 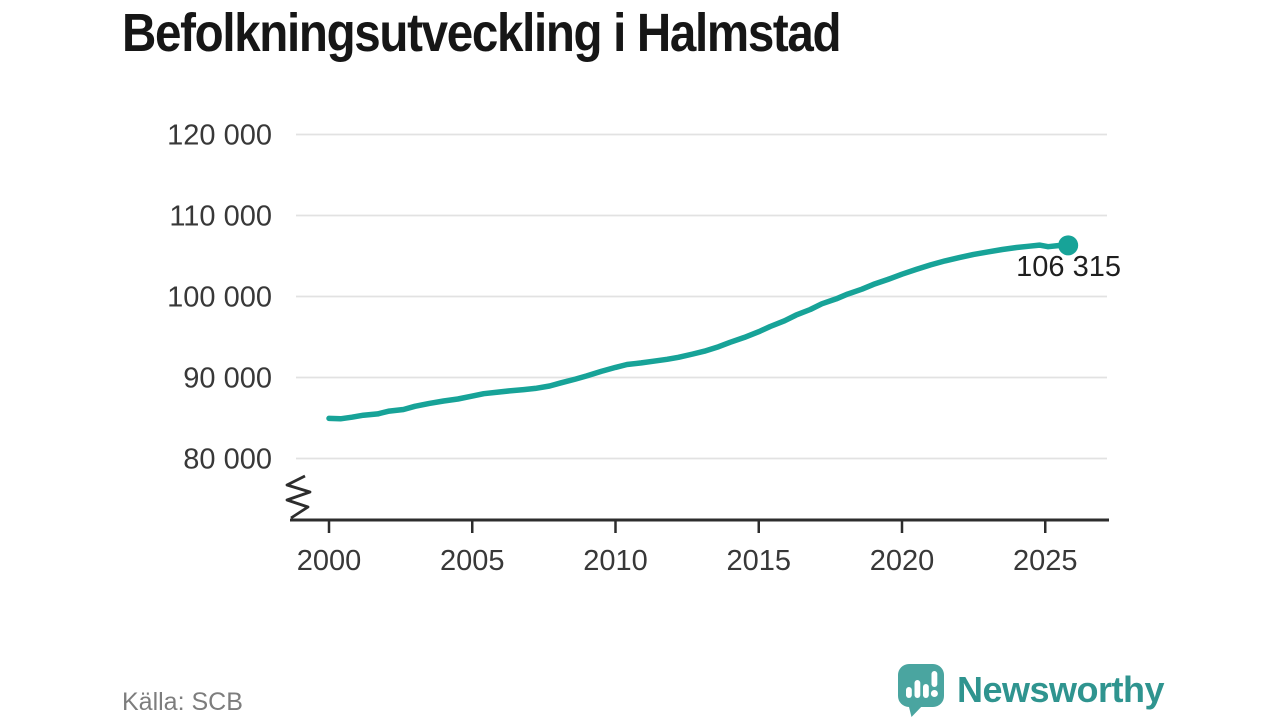 I want to click on chart-title: Befolkningsutveckling i Halmstad, so click(x=482, y=33).